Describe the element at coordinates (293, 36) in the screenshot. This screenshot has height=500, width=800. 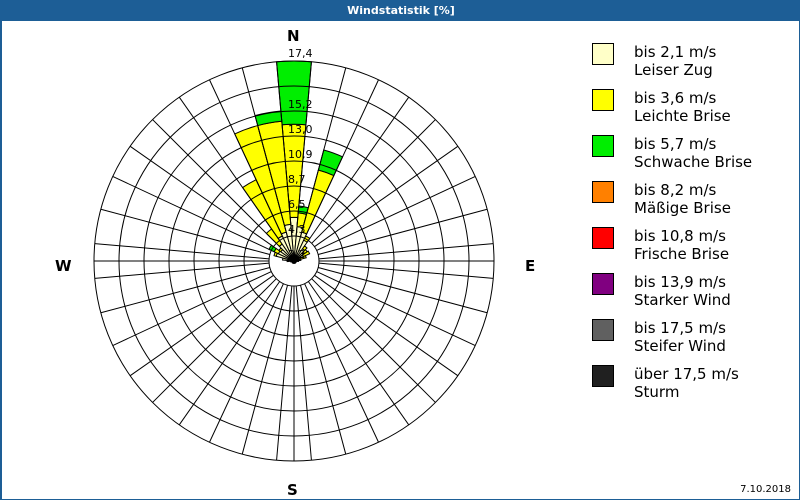
I see `compass-north-label: N` at that location.